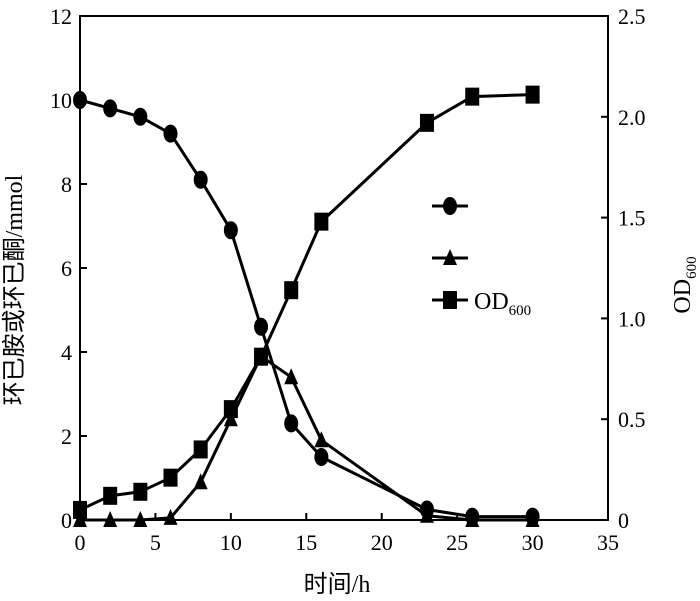 The height and width of the screenshot is (601, 700). What do you see at coordinates (457, 542) in the screenshot?
I see `x-tick-label: 25` at bounding box center [457, 542].